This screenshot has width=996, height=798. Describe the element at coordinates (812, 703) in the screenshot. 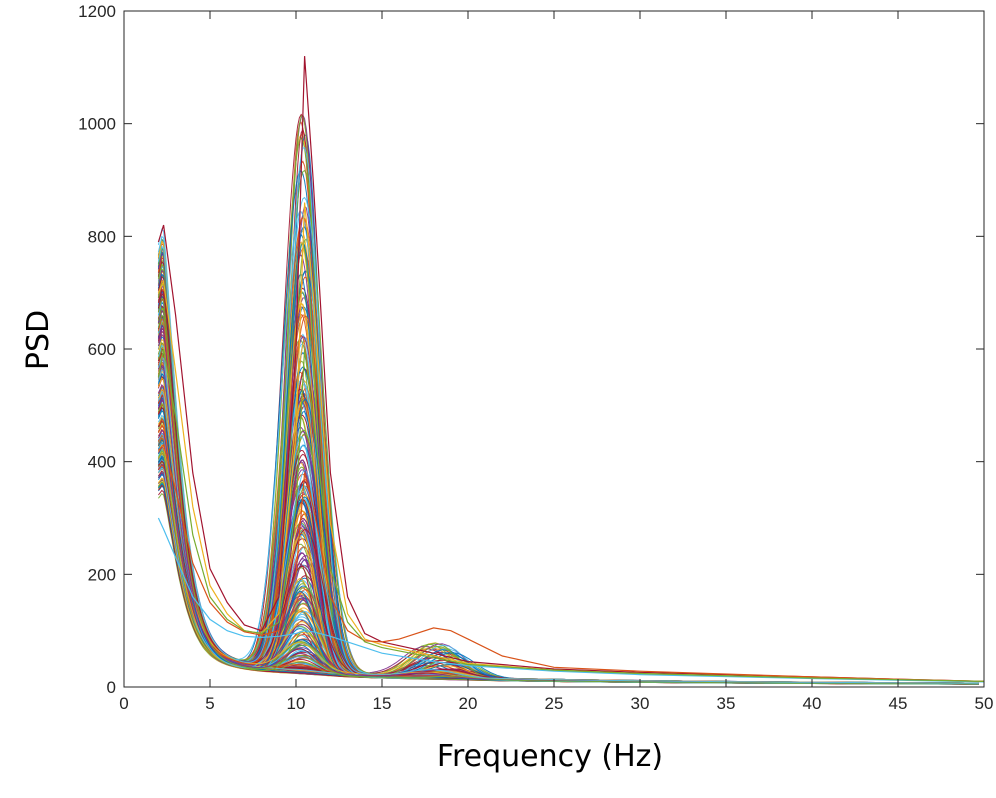

I see `x-tick-label: 40` at that location.